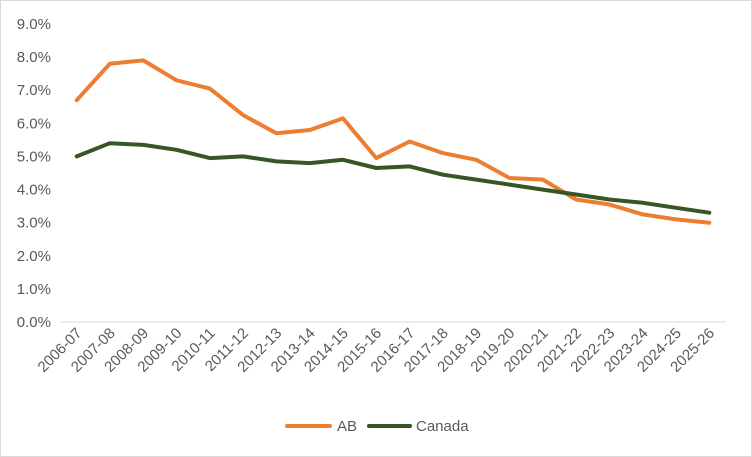 The image size is (752, 457). Describe the element at coordinates (34, 90) in the screenshot. I see `y-tick-label: 7.0%` at that location.